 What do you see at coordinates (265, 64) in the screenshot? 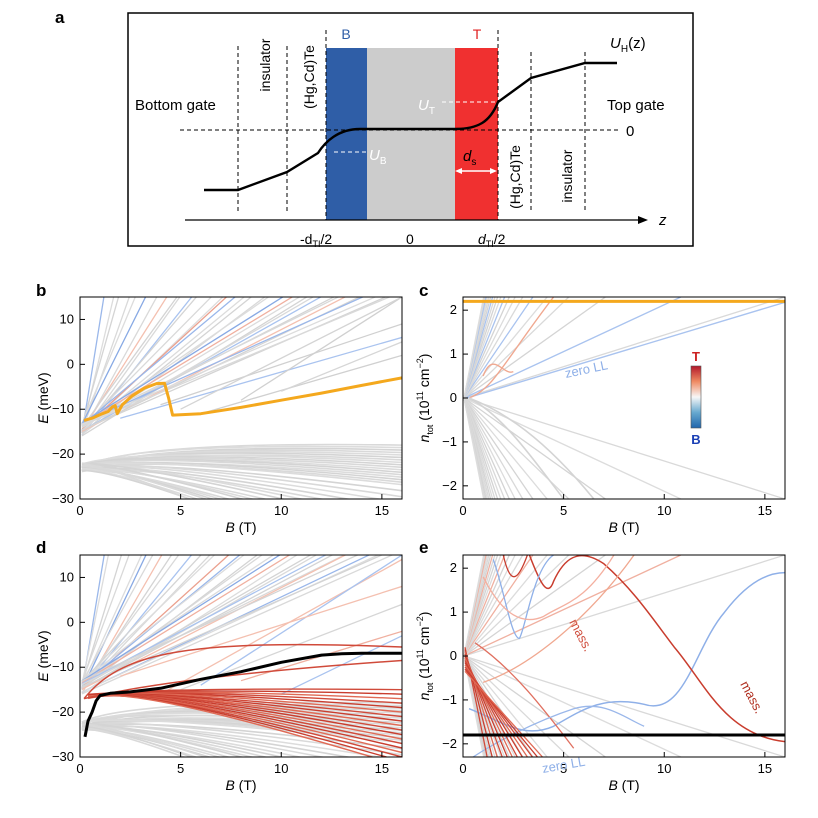
I see `insulator-left-label: insulator` at bounding box center [265, 64].